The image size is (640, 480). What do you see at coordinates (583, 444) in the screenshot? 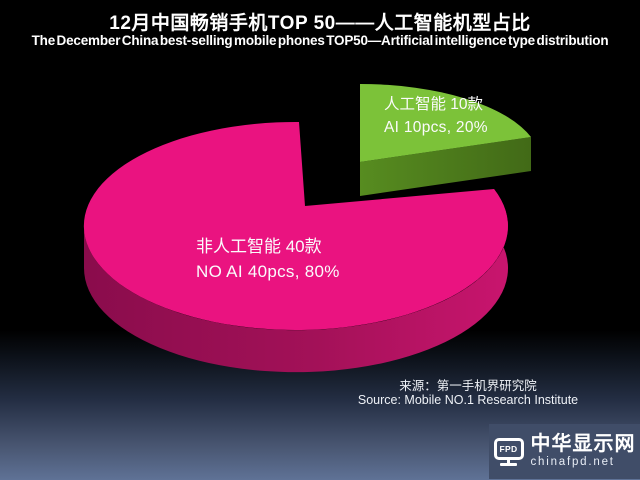
I see `logo-site-name: 中华显示网` at bounding box center [583, 444].